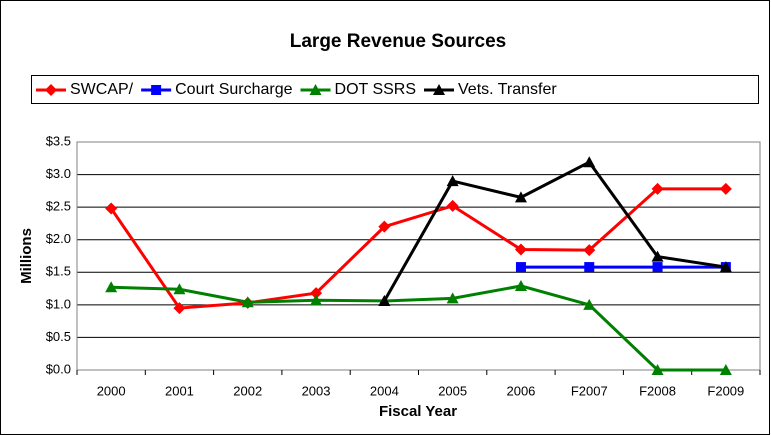 The width and height of the screenshot is (771, 435). I want to click on y-tick-label: $3.5, so click(58, 140).